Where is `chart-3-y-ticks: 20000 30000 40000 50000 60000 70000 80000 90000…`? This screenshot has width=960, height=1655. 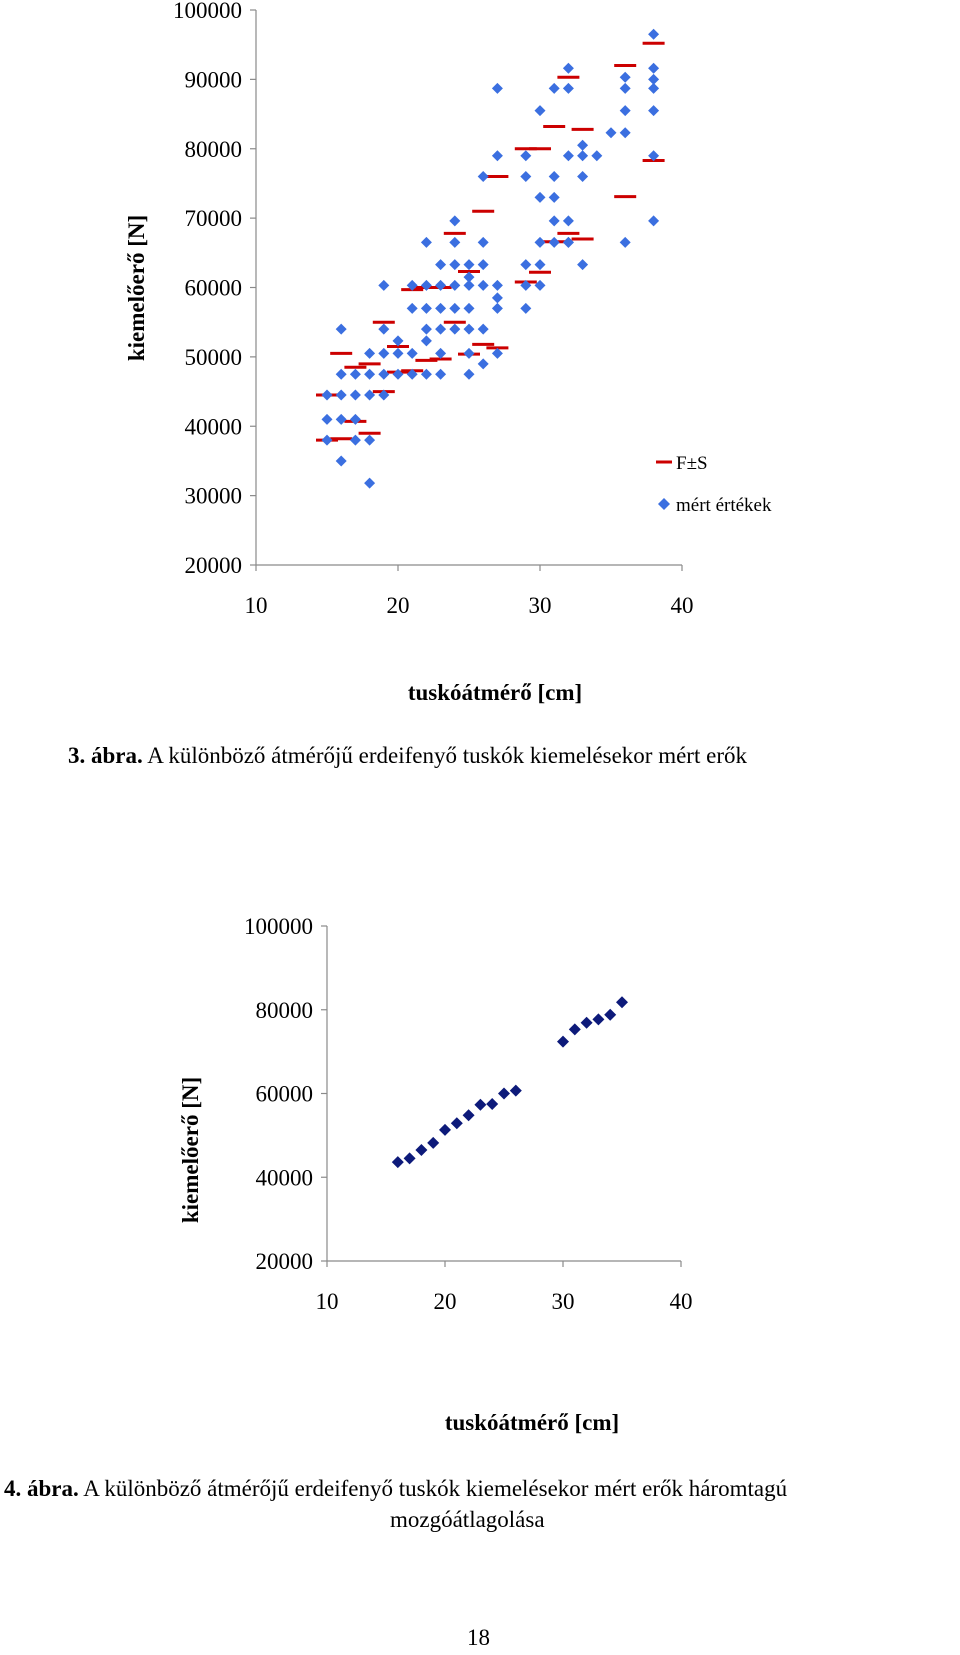
chart-3-y-ticks: 20000 30000 40000 50000 60000 70000 80000 90000… is located at coordinates (214, 289).